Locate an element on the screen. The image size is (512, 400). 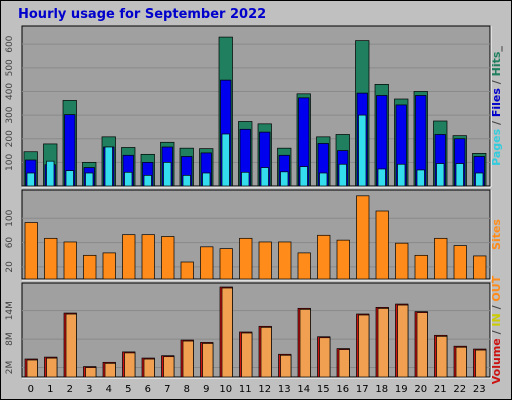
x-tick-label-20: 20 is located at coordinates (420, 389).